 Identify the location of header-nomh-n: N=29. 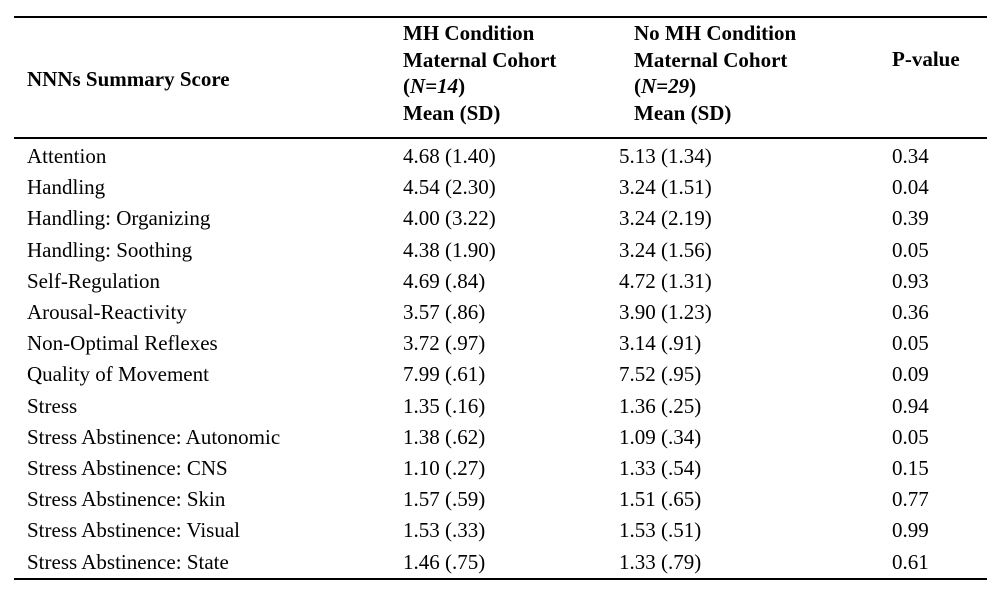
(665, 86).